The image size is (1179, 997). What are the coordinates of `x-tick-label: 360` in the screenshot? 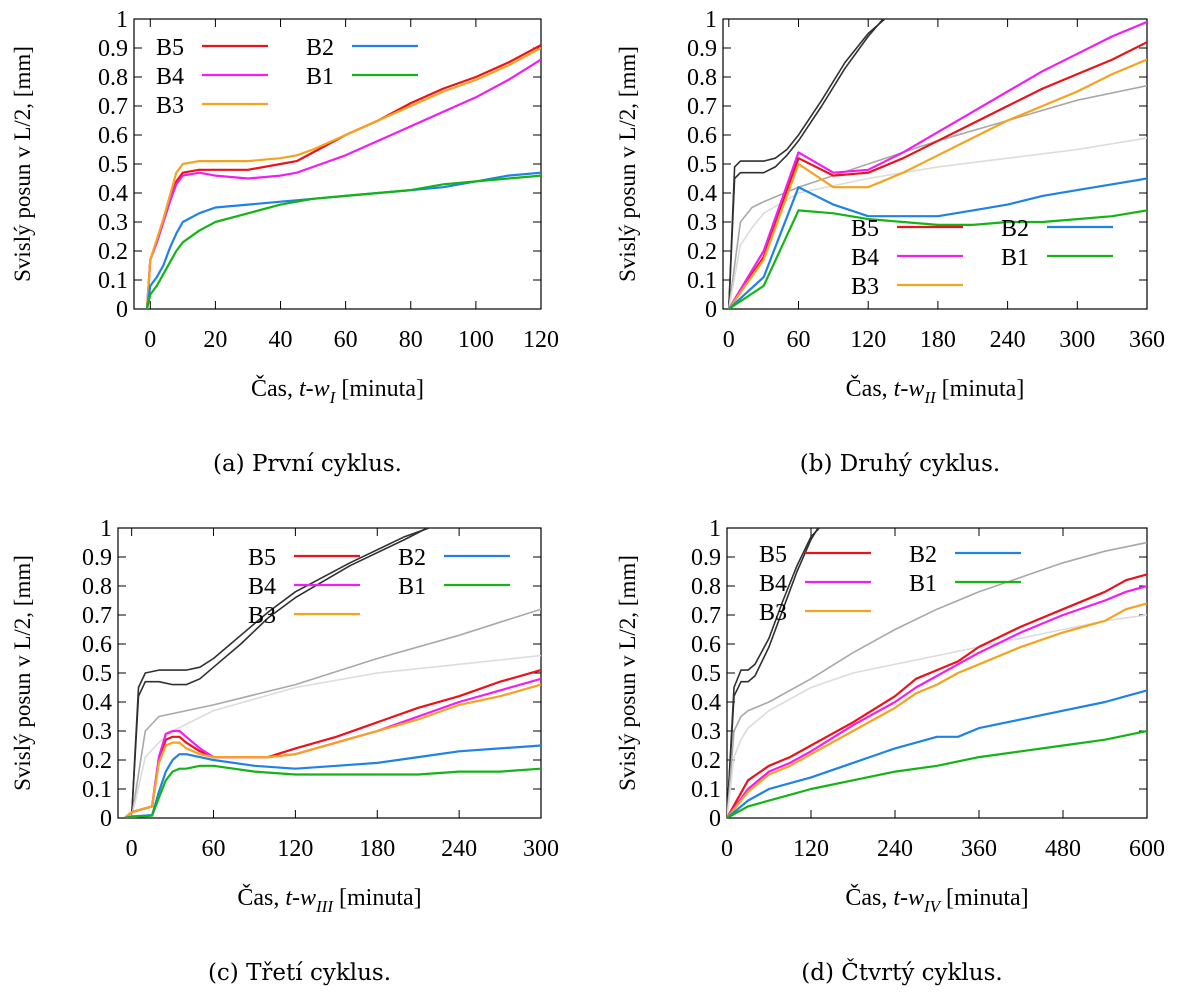 It's located at (1147, 340).